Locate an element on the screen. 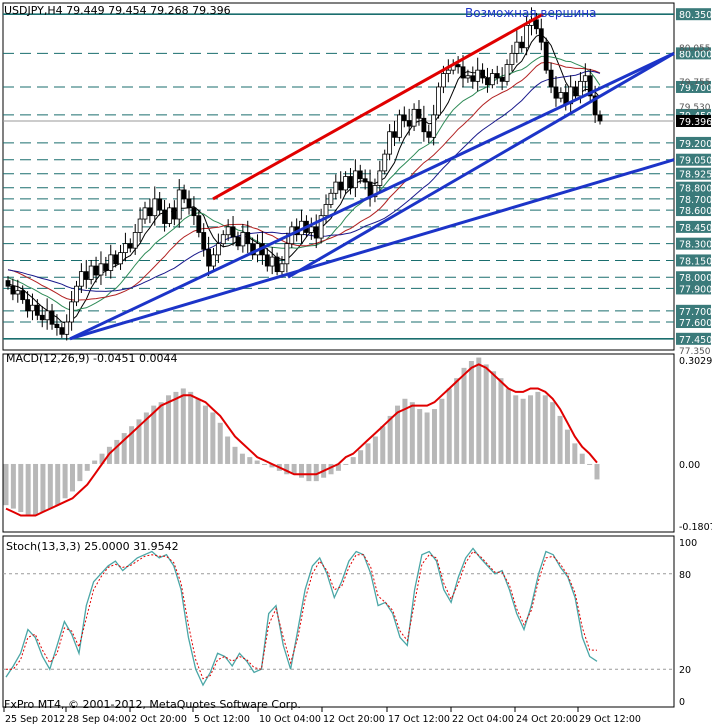  level-label: 78.600 is located at coordinates (695, 211).